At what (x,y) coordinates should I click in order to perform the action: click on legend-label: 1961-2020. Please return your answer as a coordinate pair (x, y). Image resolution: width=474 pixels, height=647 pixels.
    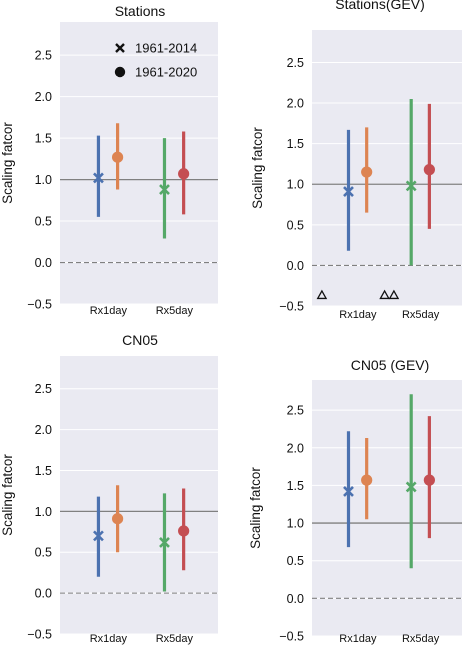
    Looking at the image, I should click on (166, 72).